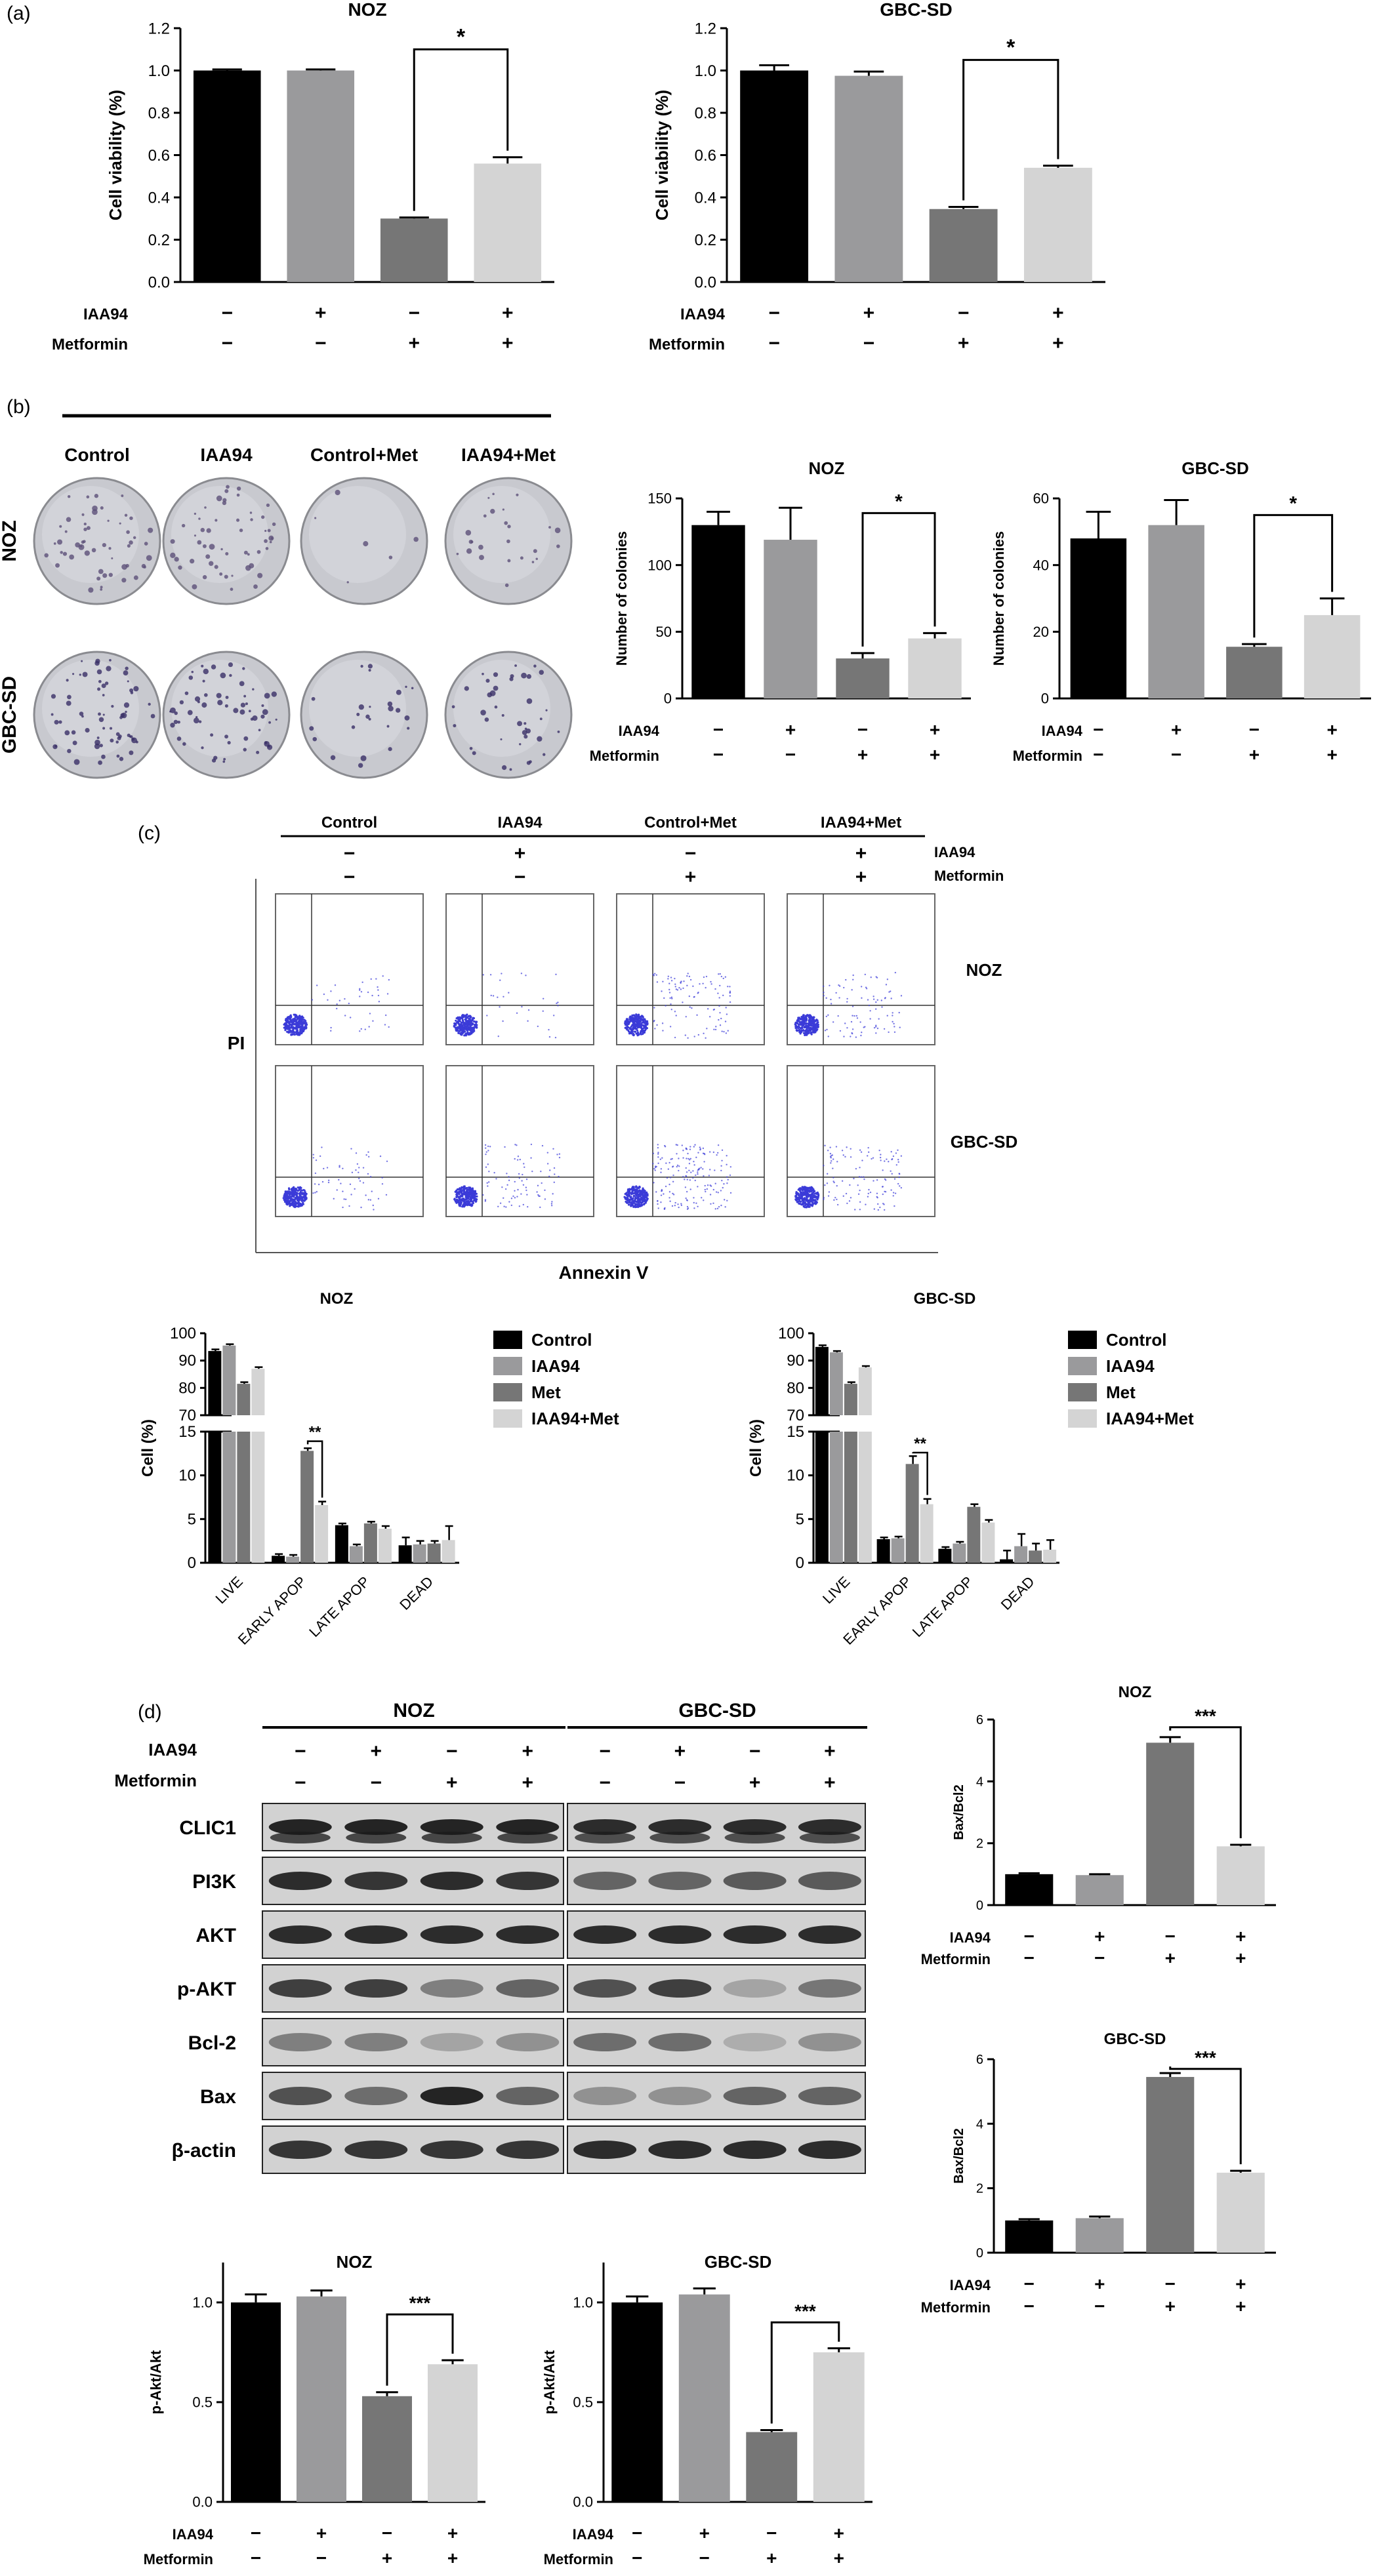  Describe the element at coordinates (115, 155) in the screenshot. I see `y-axis-label: Cell viability (%)` at that location.